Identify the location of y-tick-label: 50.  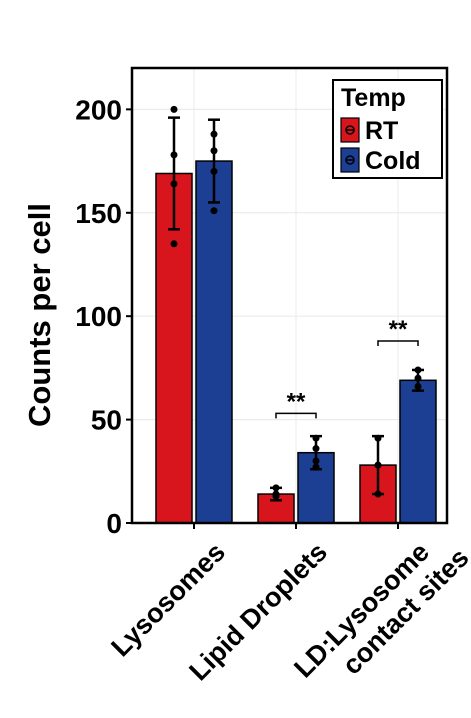
(106, 420).